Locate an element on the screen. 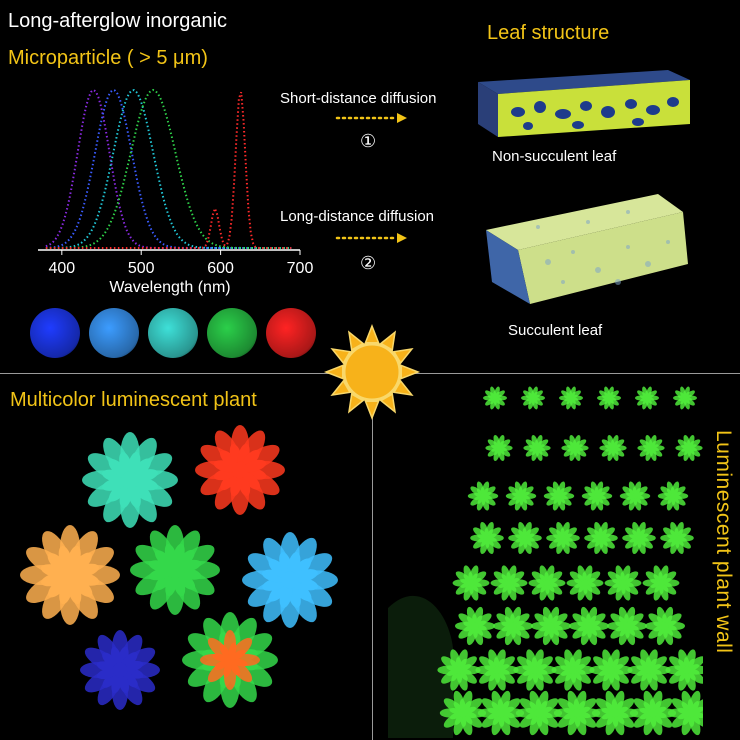 This screenshot has height=740, width=740. plant-red is located at coordinates (240, 470).